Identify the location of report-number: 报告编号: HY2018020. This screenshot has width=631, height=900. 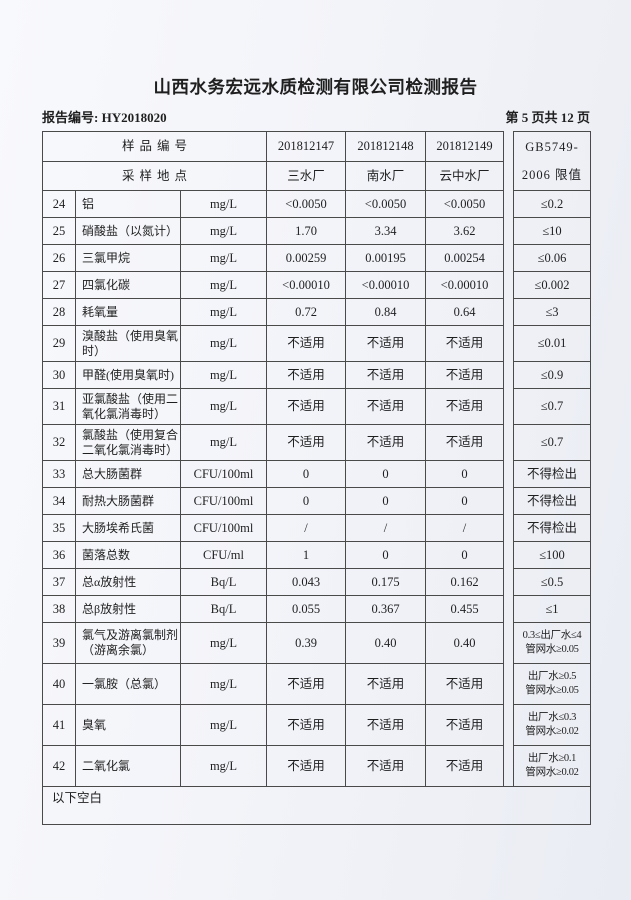
(104, 117).